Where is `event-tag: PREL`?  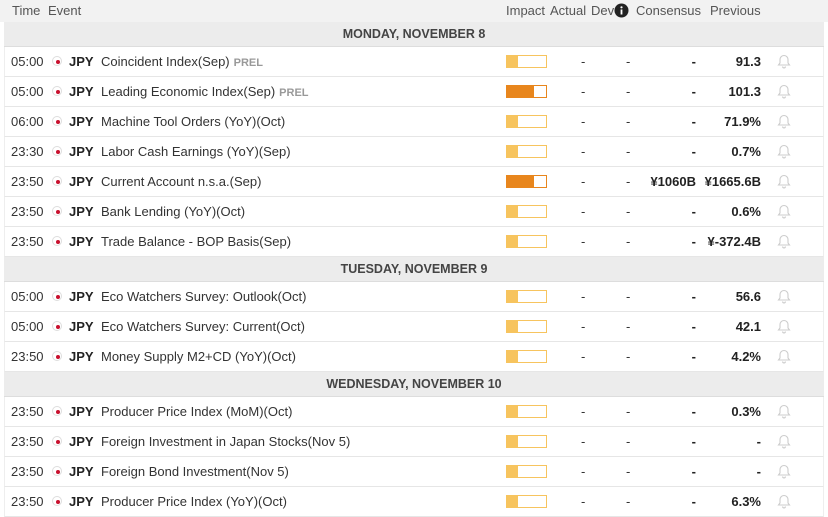 event-tag: PREL is located at coordinates (294, 93).